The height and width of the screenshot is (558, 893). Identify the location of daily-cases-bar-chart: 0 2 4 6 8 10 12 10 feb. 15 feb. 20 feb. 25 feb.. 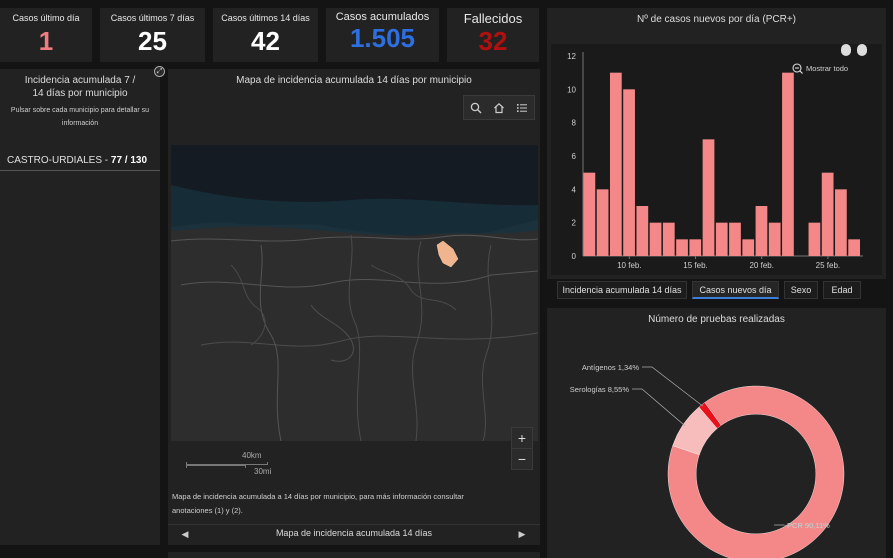
(715, 161).